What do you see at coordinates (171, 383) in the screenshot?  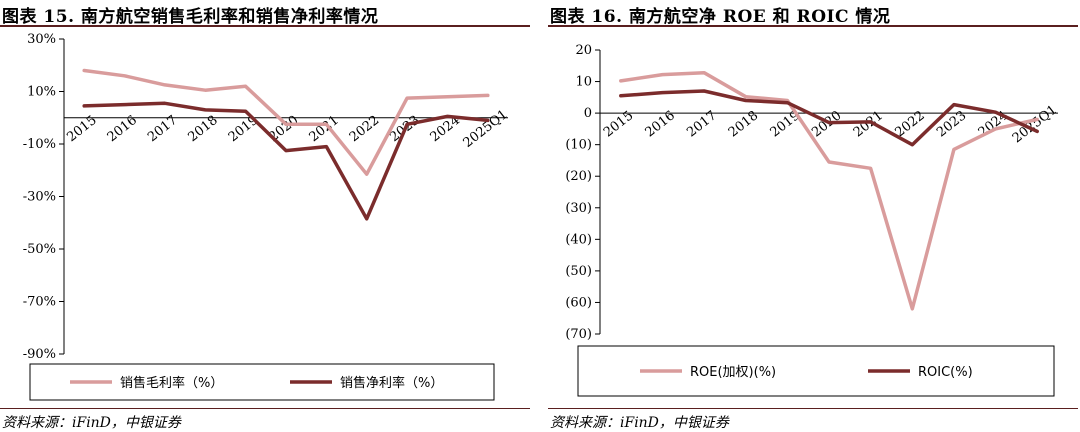 I see `legend-label: 销售毛利率（%）` at bounding box center [171, 383].